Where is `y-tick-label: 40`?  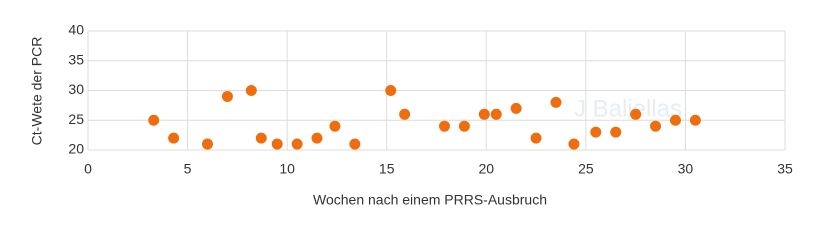
y-tick-label: 40 is located at coordinates (76, 30).